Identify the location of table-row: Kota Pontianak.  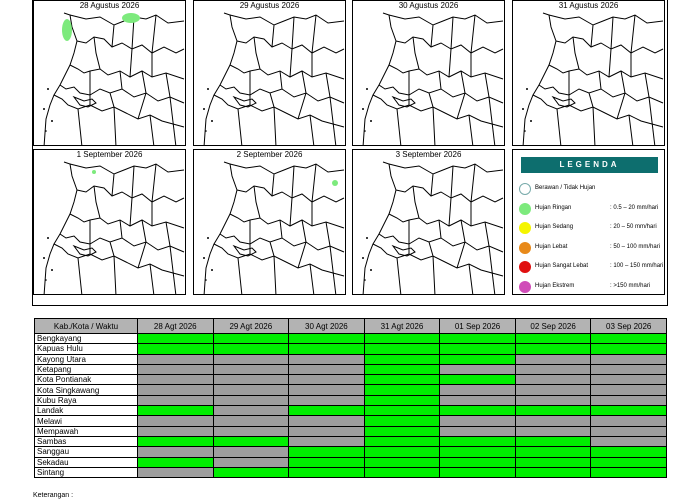
(350, 380).